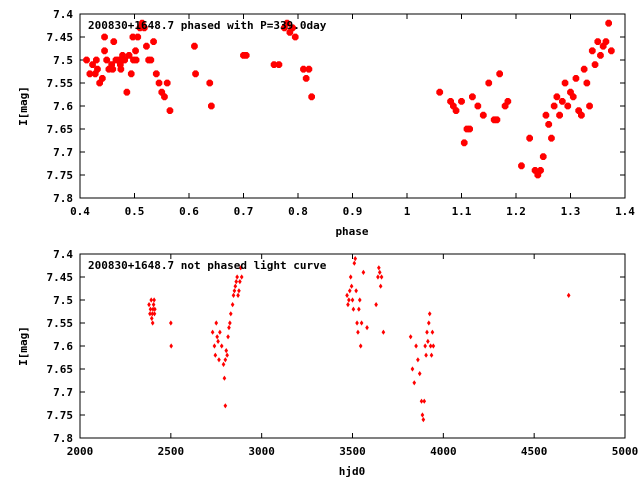 The image size is (640, 480). I want to click on y-tick-label: 7.6, so click(63, 106).